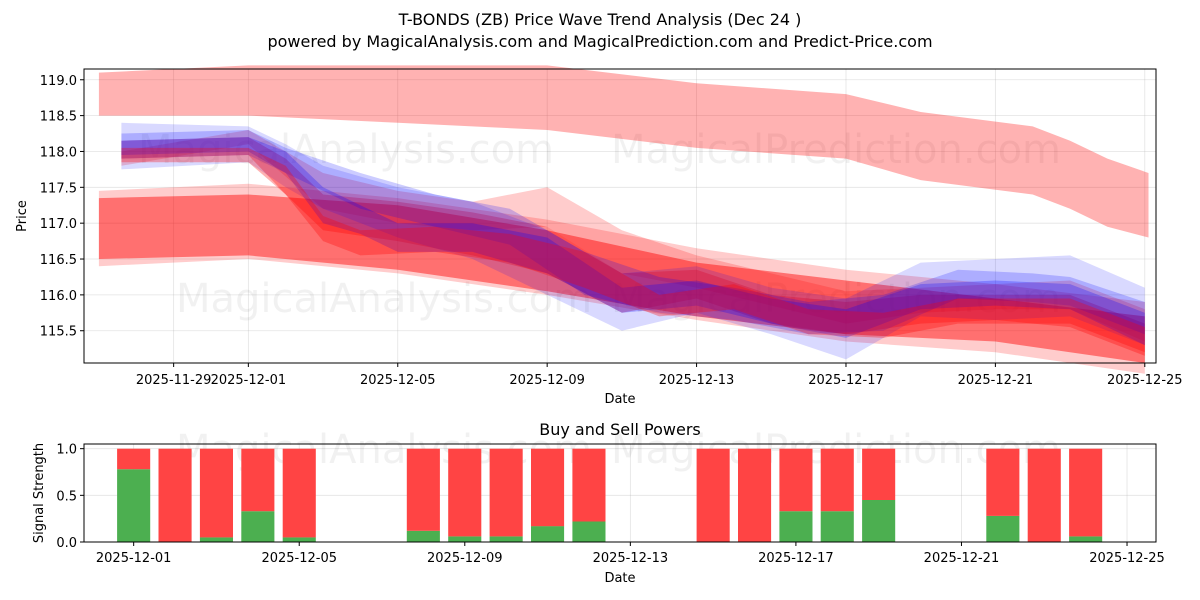  Describe the element at coordinates (1145, 380) in the screenshot. I see `main-x-tick-label: 2025-12-25` at that location.